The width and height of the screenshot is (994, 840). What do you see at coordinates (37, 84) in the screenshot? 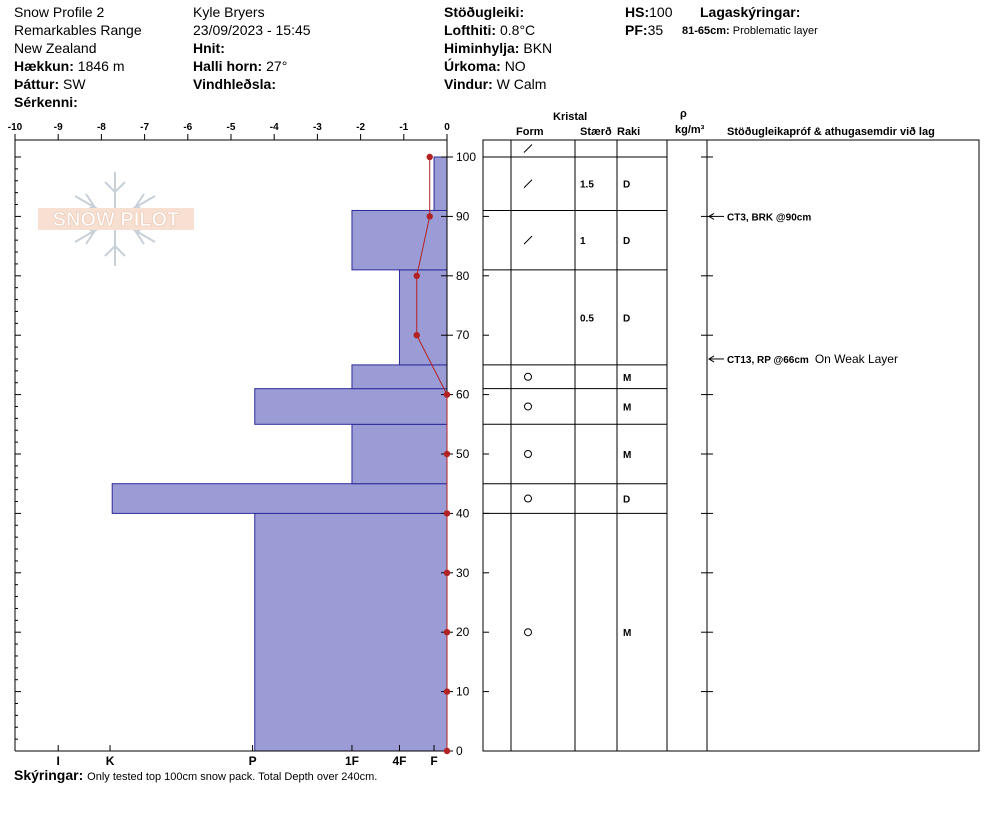
I see `aspect-label: Þáttur:` at bounding box center [37, 84].